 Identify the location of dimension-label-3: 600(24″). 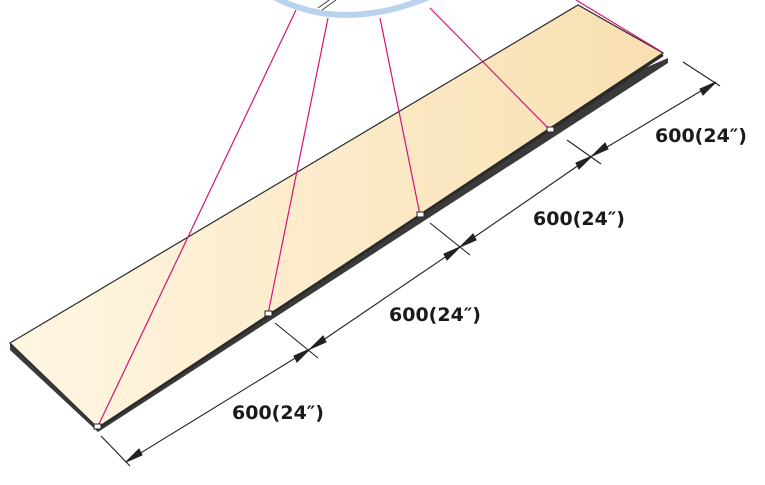
(579, 219).